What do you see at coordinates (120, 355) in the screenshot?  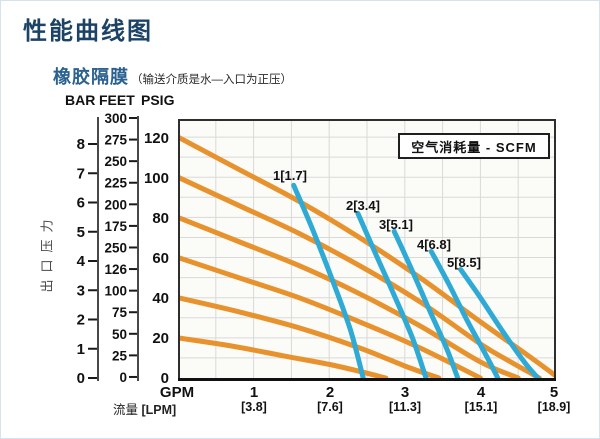 I see `feet-tick-label: 25` at bounding box center [120, 355].